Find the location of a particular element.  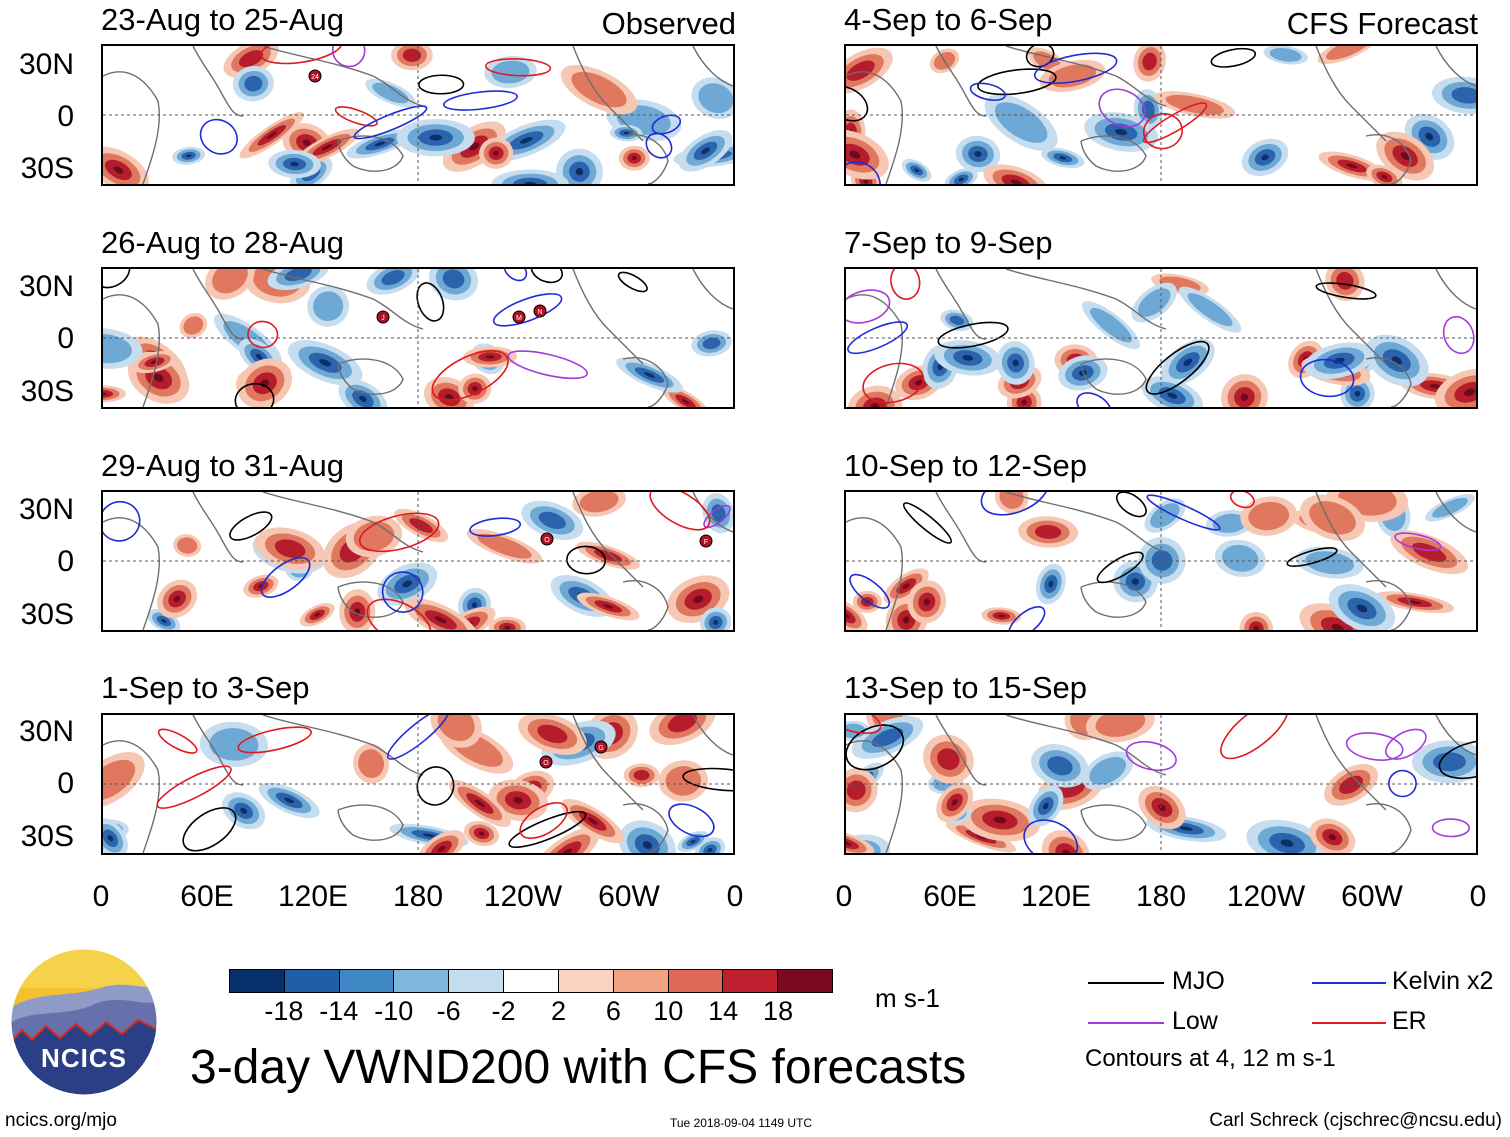

footer-author: Carl Schreck (cjschrec@ncsu.edu) is located at coordinates (1355, 1120).